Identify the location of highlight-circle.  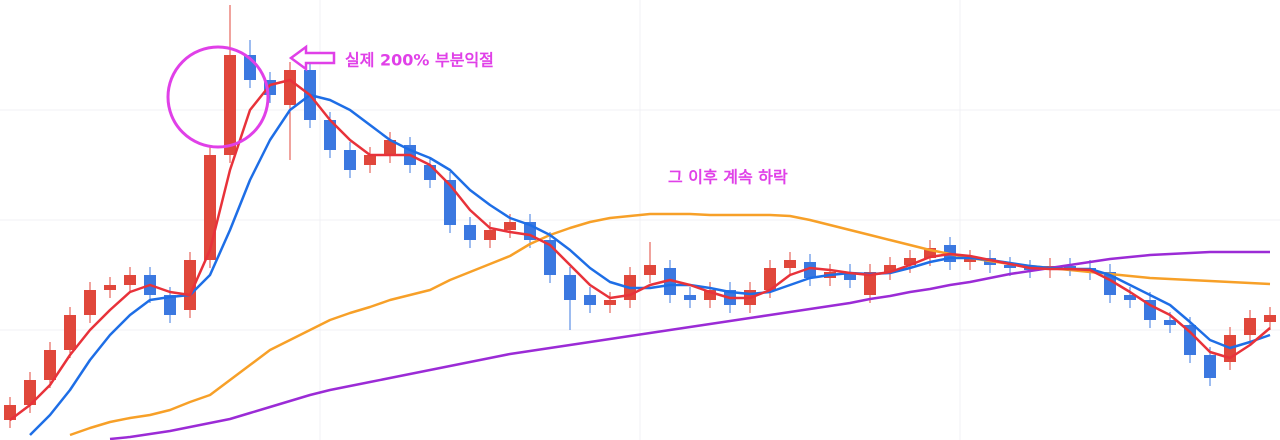
(218, 97).